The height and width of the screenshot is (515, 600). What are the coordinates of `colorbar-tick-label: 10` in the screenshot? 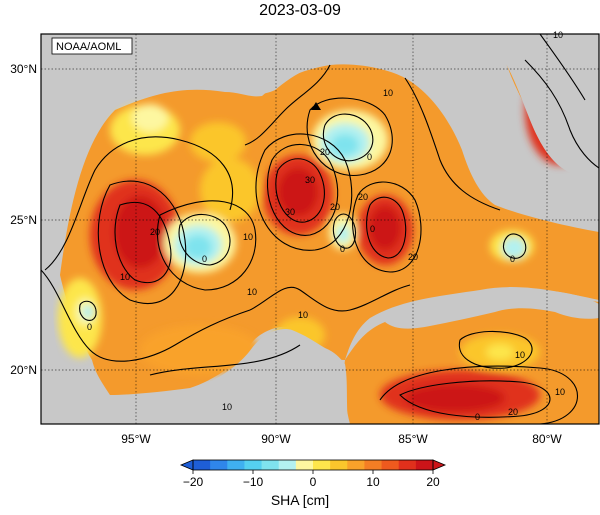 It's located at (373, 482).